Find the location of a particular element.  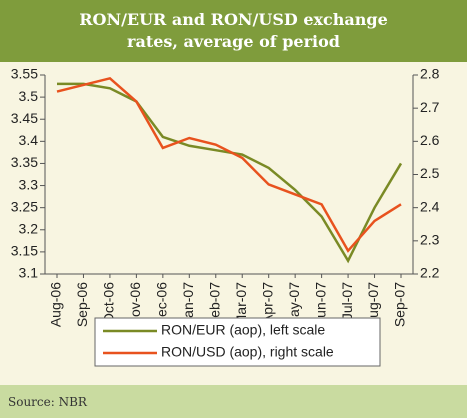

x-tick-label: Dec-06 is located at coordinates (162, 304).